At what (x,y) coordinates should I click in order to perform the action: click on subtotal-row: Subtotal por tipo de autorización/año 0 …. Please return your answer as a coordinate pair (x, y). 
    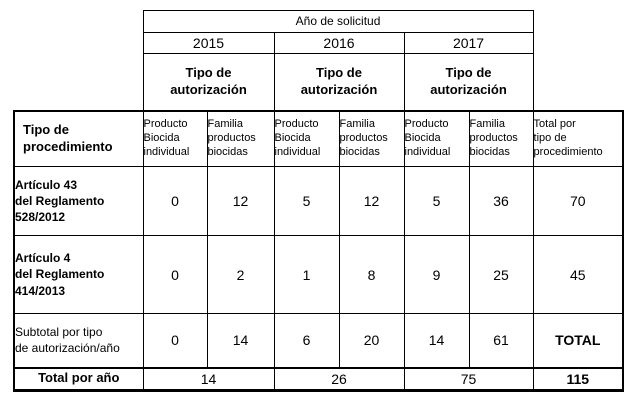
    Looking at the image, I should click on (319, 340).